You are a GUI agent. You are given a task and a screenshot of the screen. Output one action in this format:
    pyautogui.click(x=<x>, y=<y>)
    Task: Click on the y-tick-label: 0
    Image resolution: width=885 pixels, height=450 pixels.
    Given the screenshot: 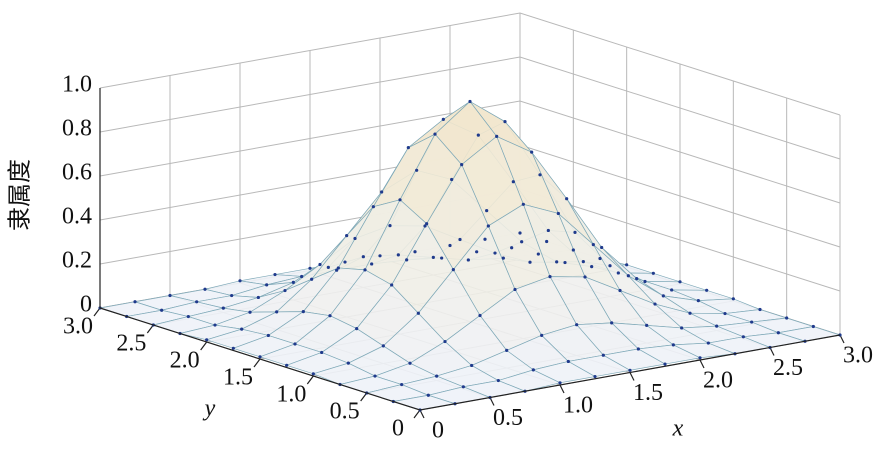 What is the action you would take?
    pyautogui.click(x=398, y=429)
    